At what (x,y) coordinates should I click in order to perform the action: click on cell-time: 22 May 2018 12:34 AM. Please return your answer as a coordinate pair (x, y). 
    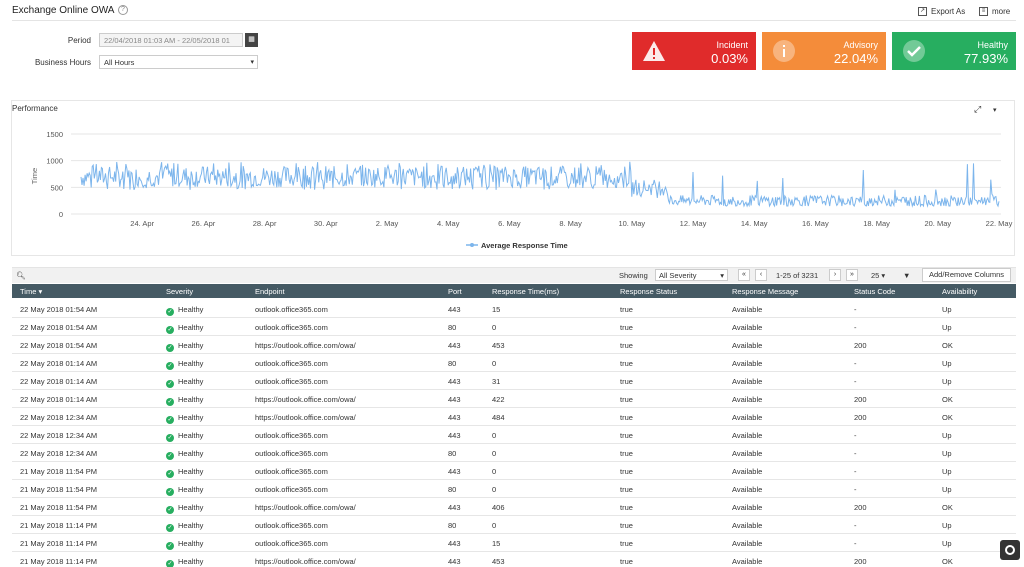
    Looking at the image, I should click on (59, 435).